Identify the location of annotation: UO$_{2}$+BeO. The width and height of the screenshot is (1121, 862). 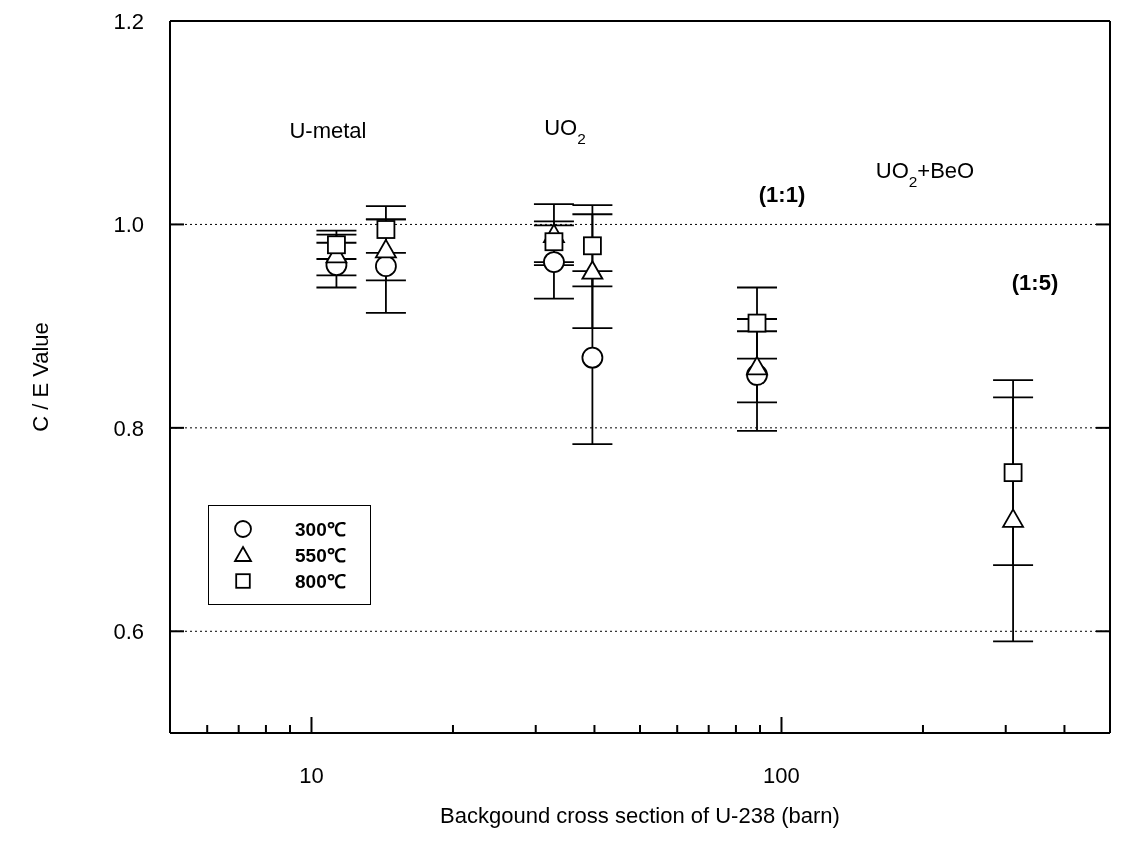
(925, 174).